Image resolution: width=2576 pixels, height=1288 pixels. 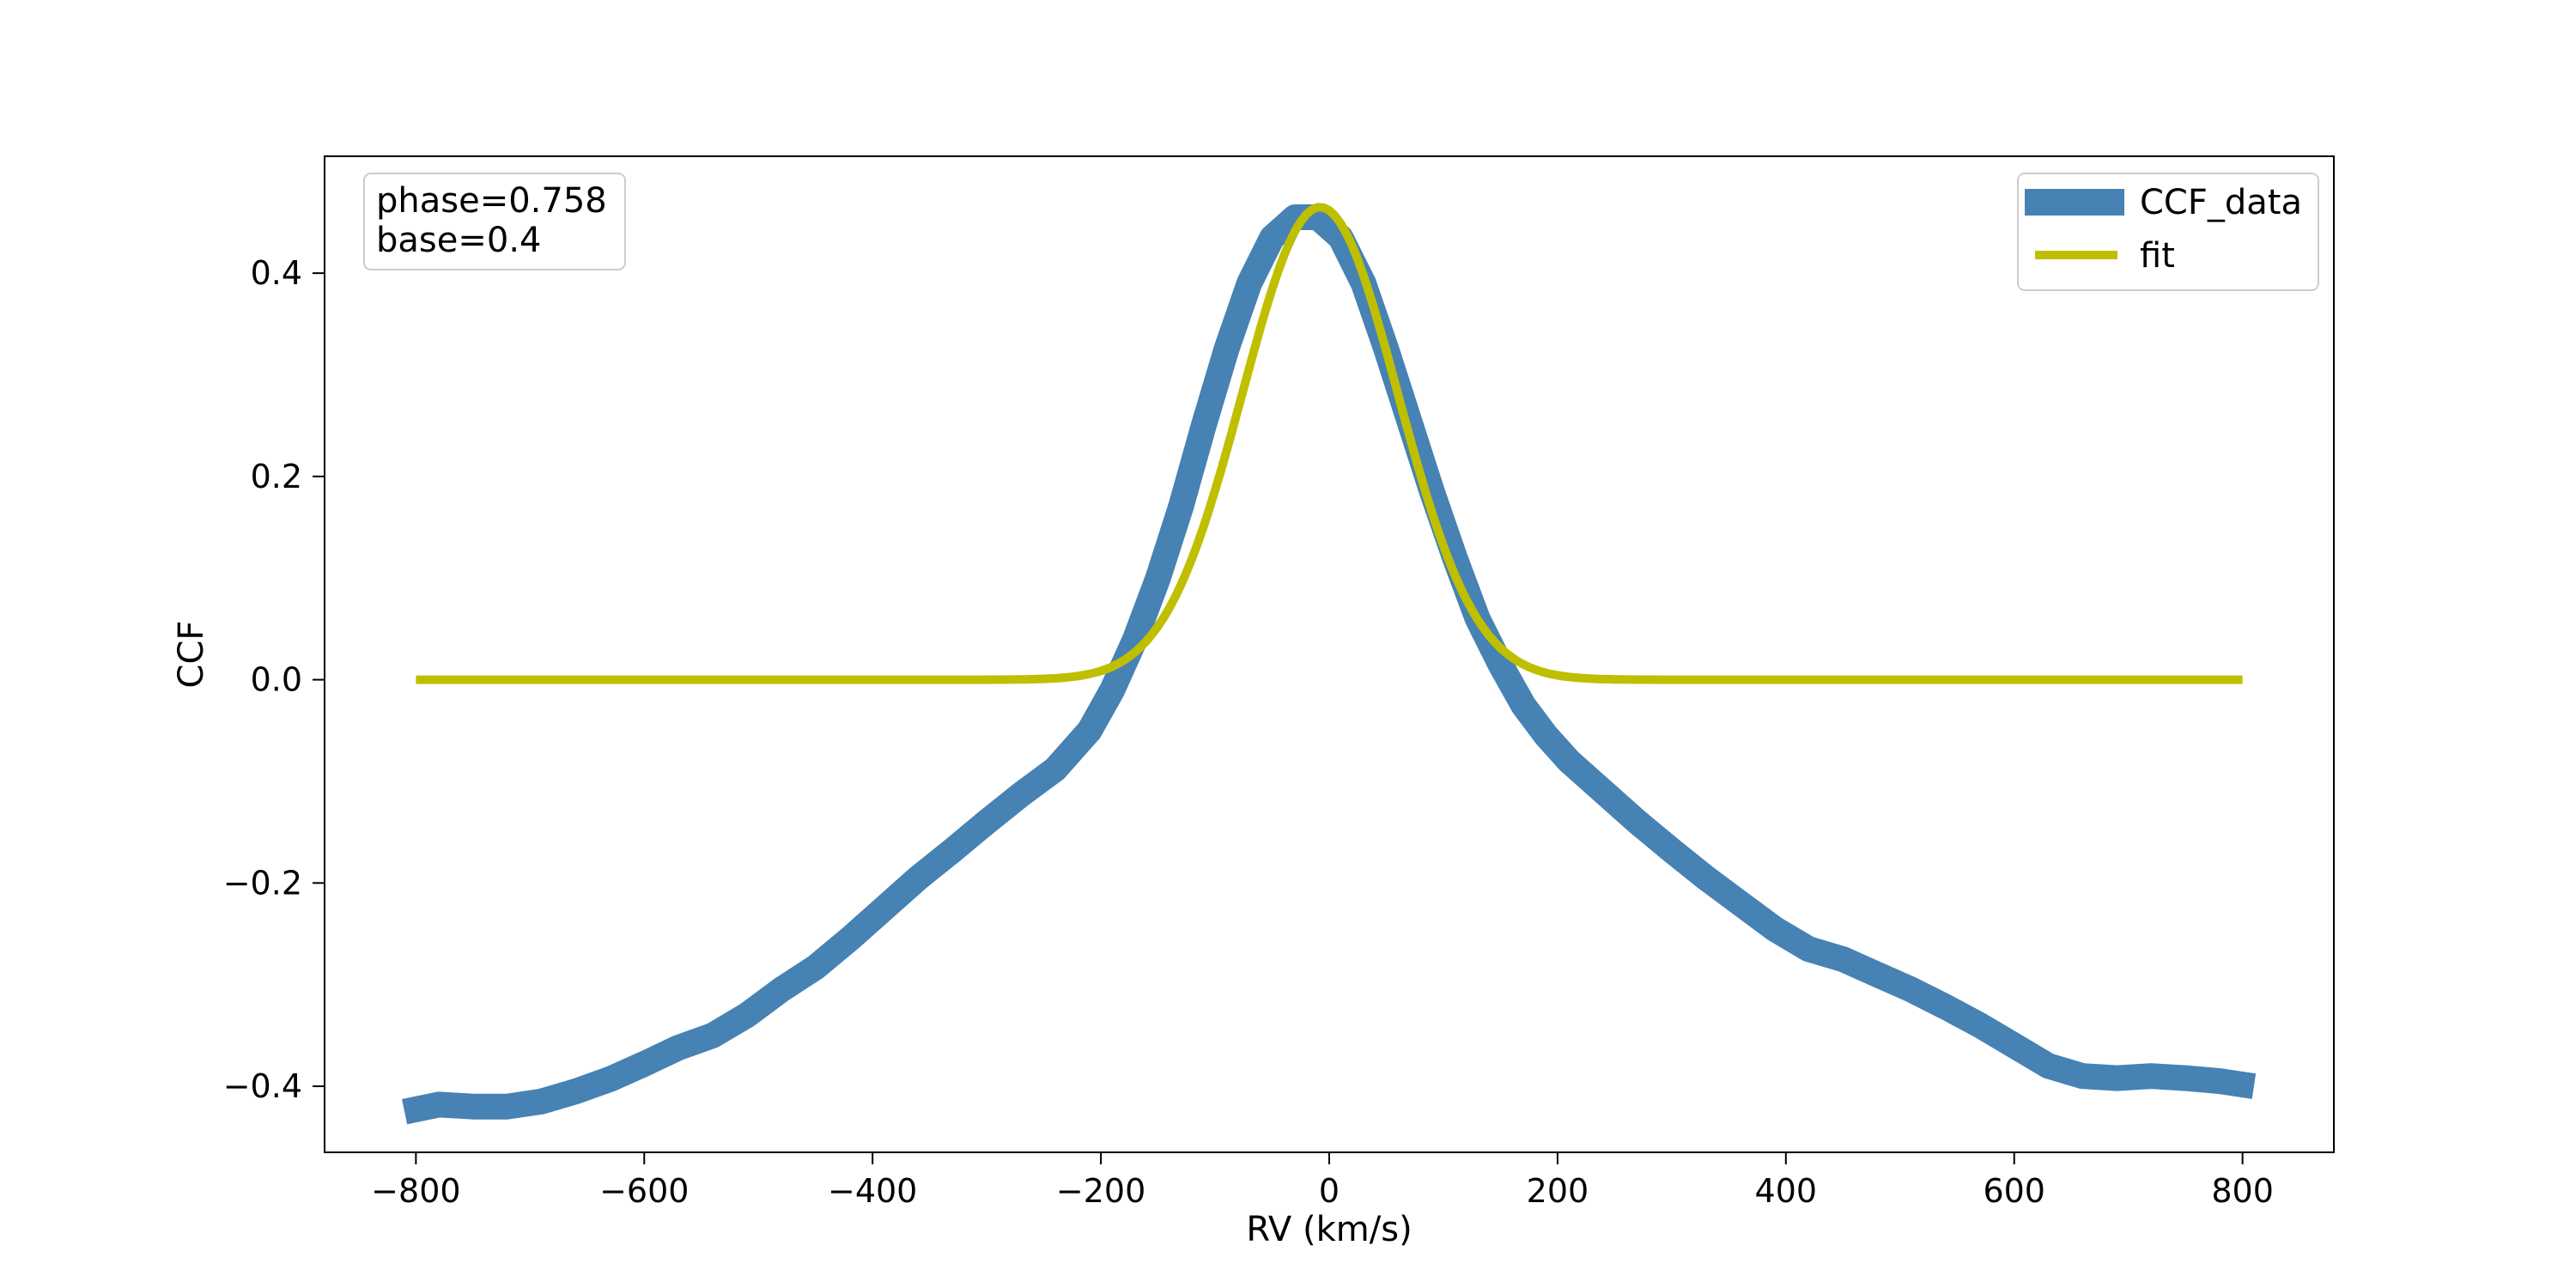 What do you see at coordinates (1786, 1191) in the screenshot?
I see `x-tick-label: 400` at bounding box center [1786, 1191].